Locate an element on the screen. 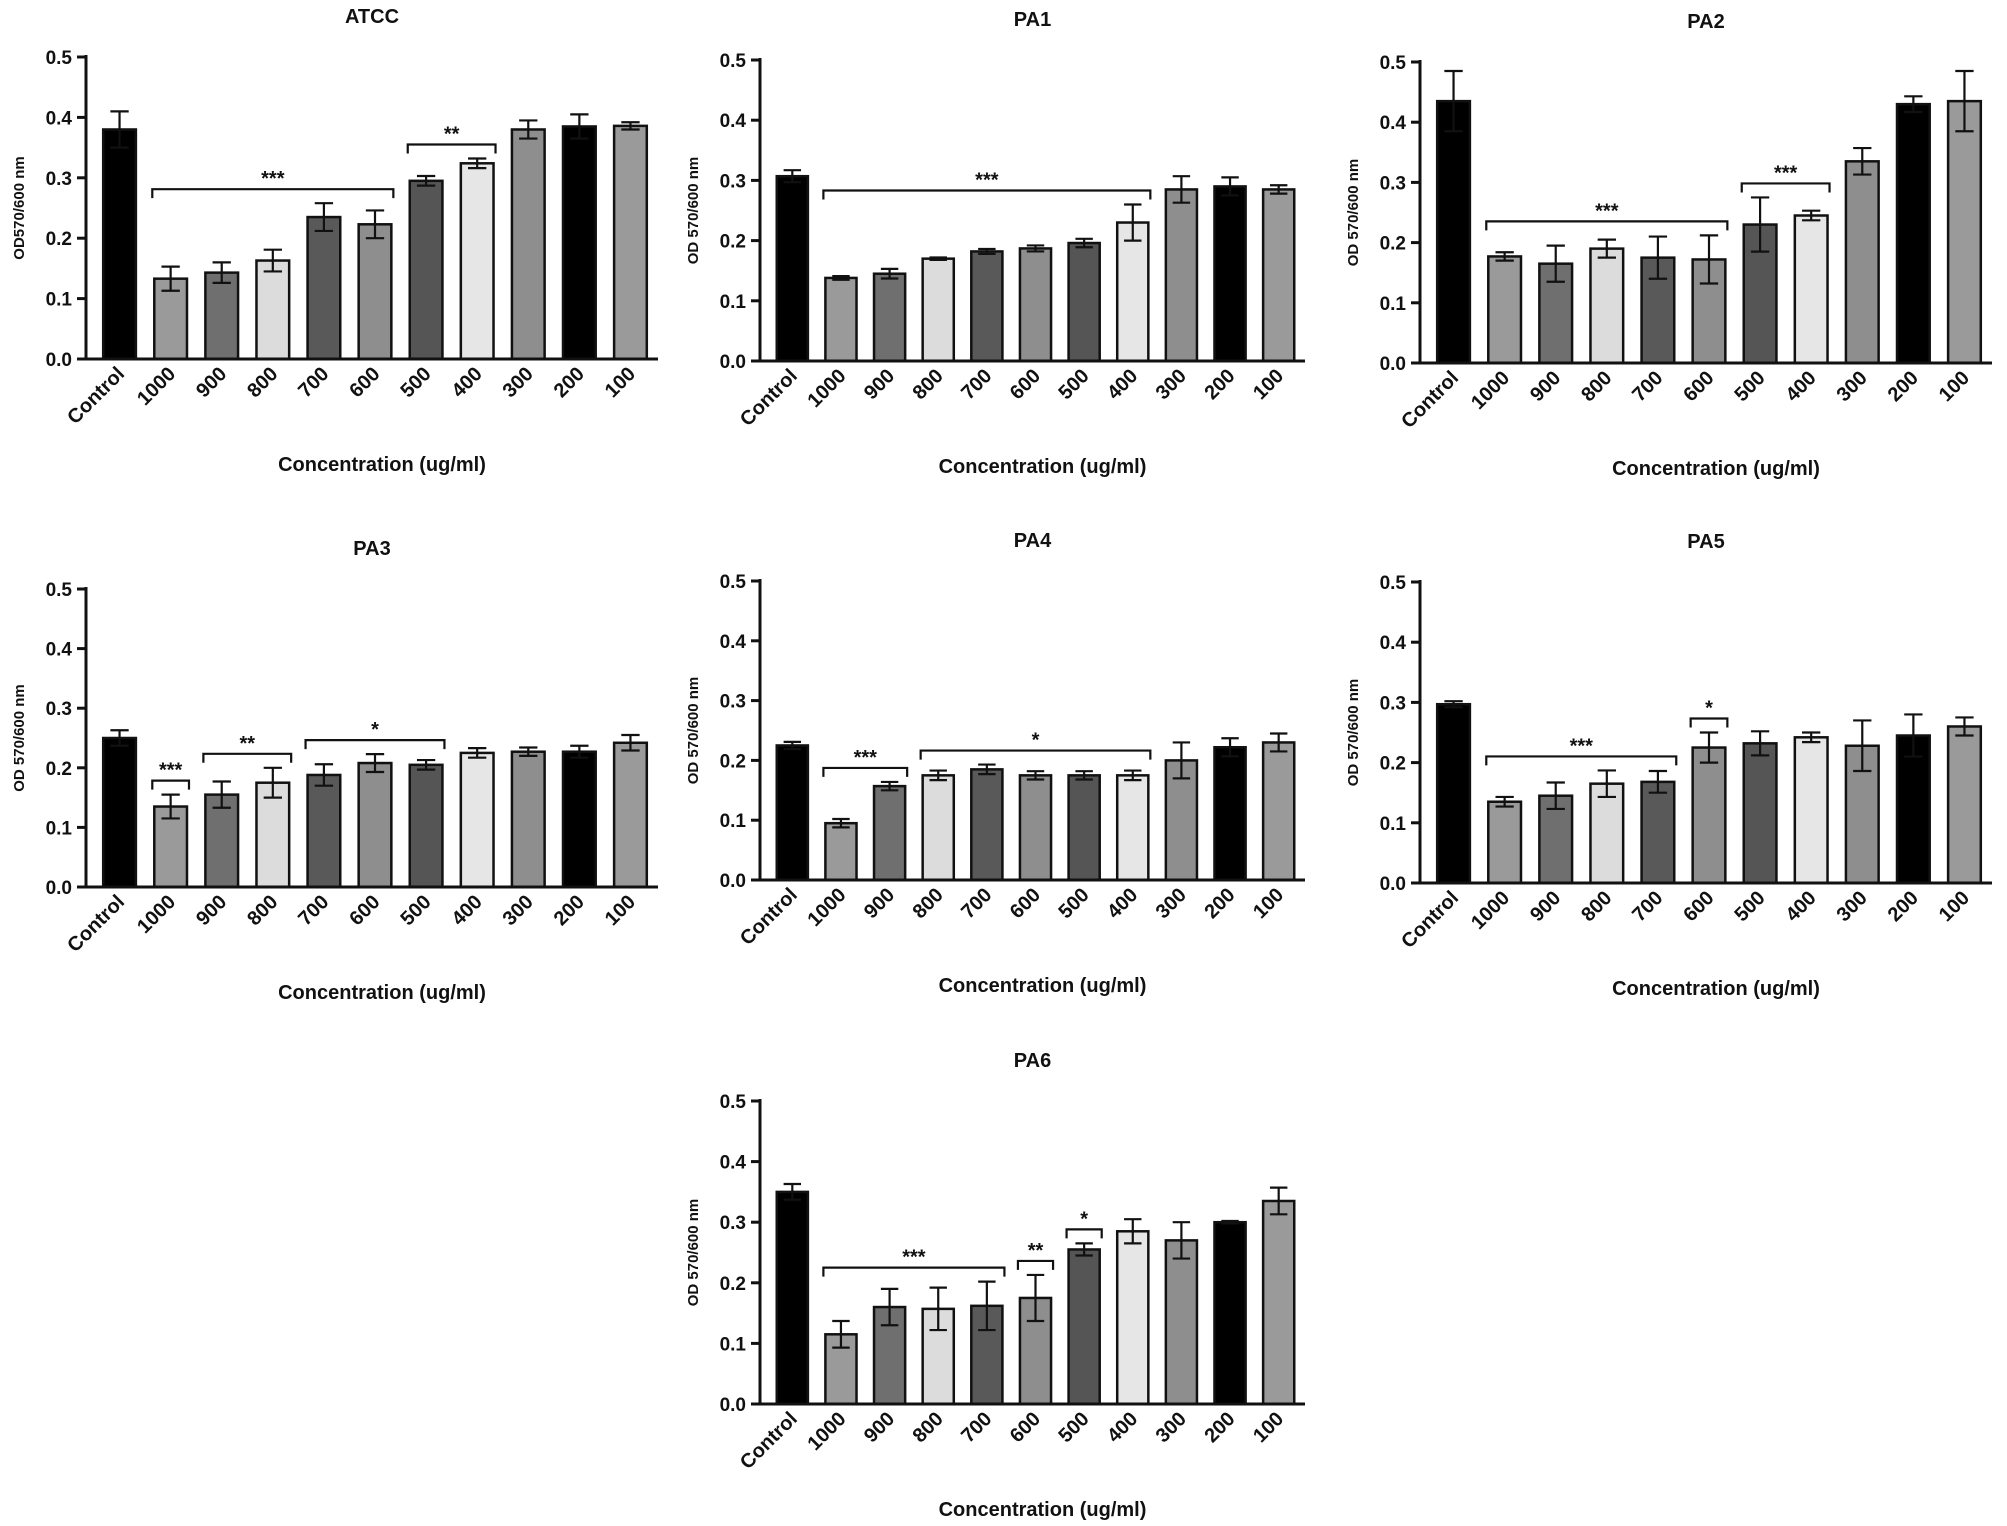 The image size is (2007, 1526). significance-bracket: * is located at coordinates (375, 734).